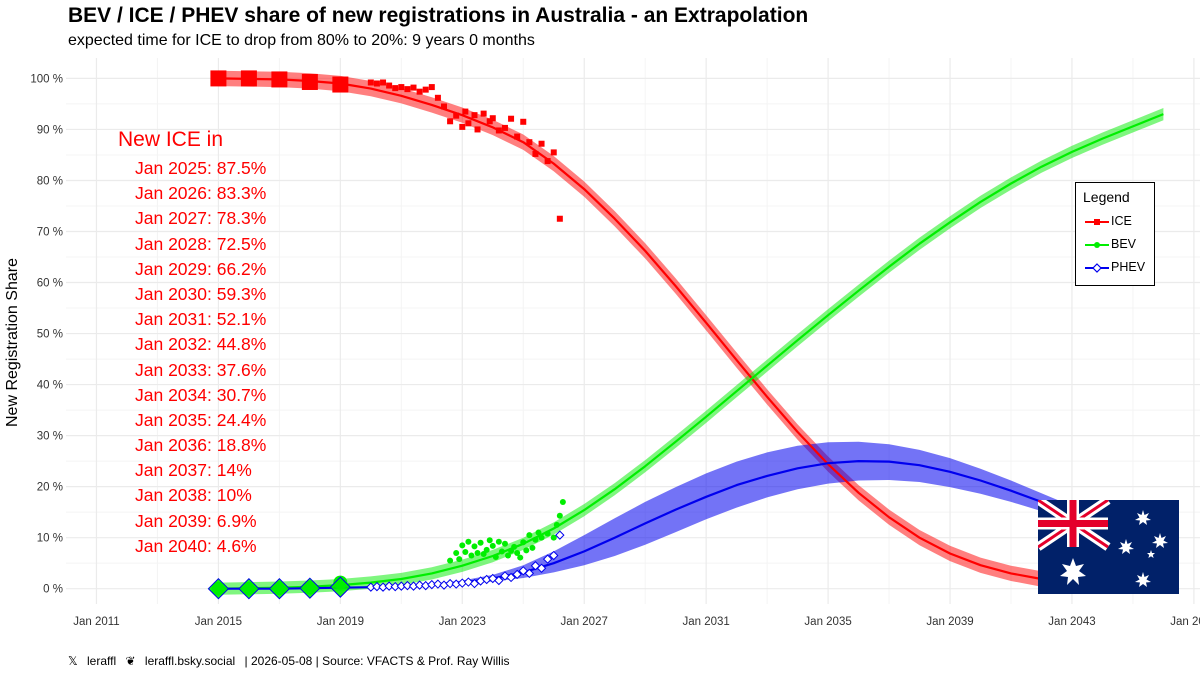  What do you see at coordinates (201, 445) in the screenshot?
I see `ice-forecast-row: Jan 2036: 18.8%` at bounding box center [201, 445].